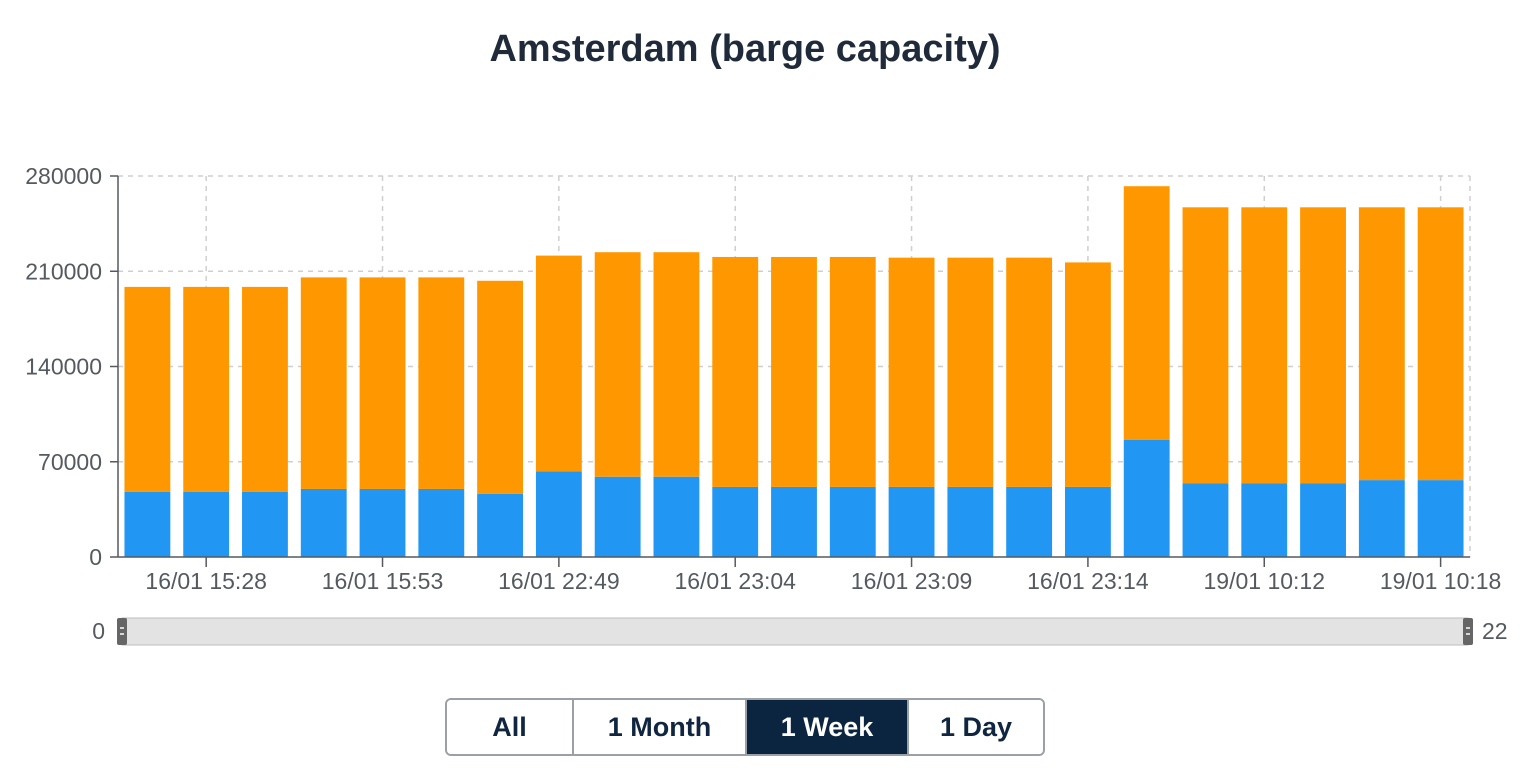 Image resolution: width=1534 pixels, height=774 pixels. What do you see at coordinates (1468, 631) in the screenshot?
I see `navigator-right-handle` at bounding box center [1468, 631].